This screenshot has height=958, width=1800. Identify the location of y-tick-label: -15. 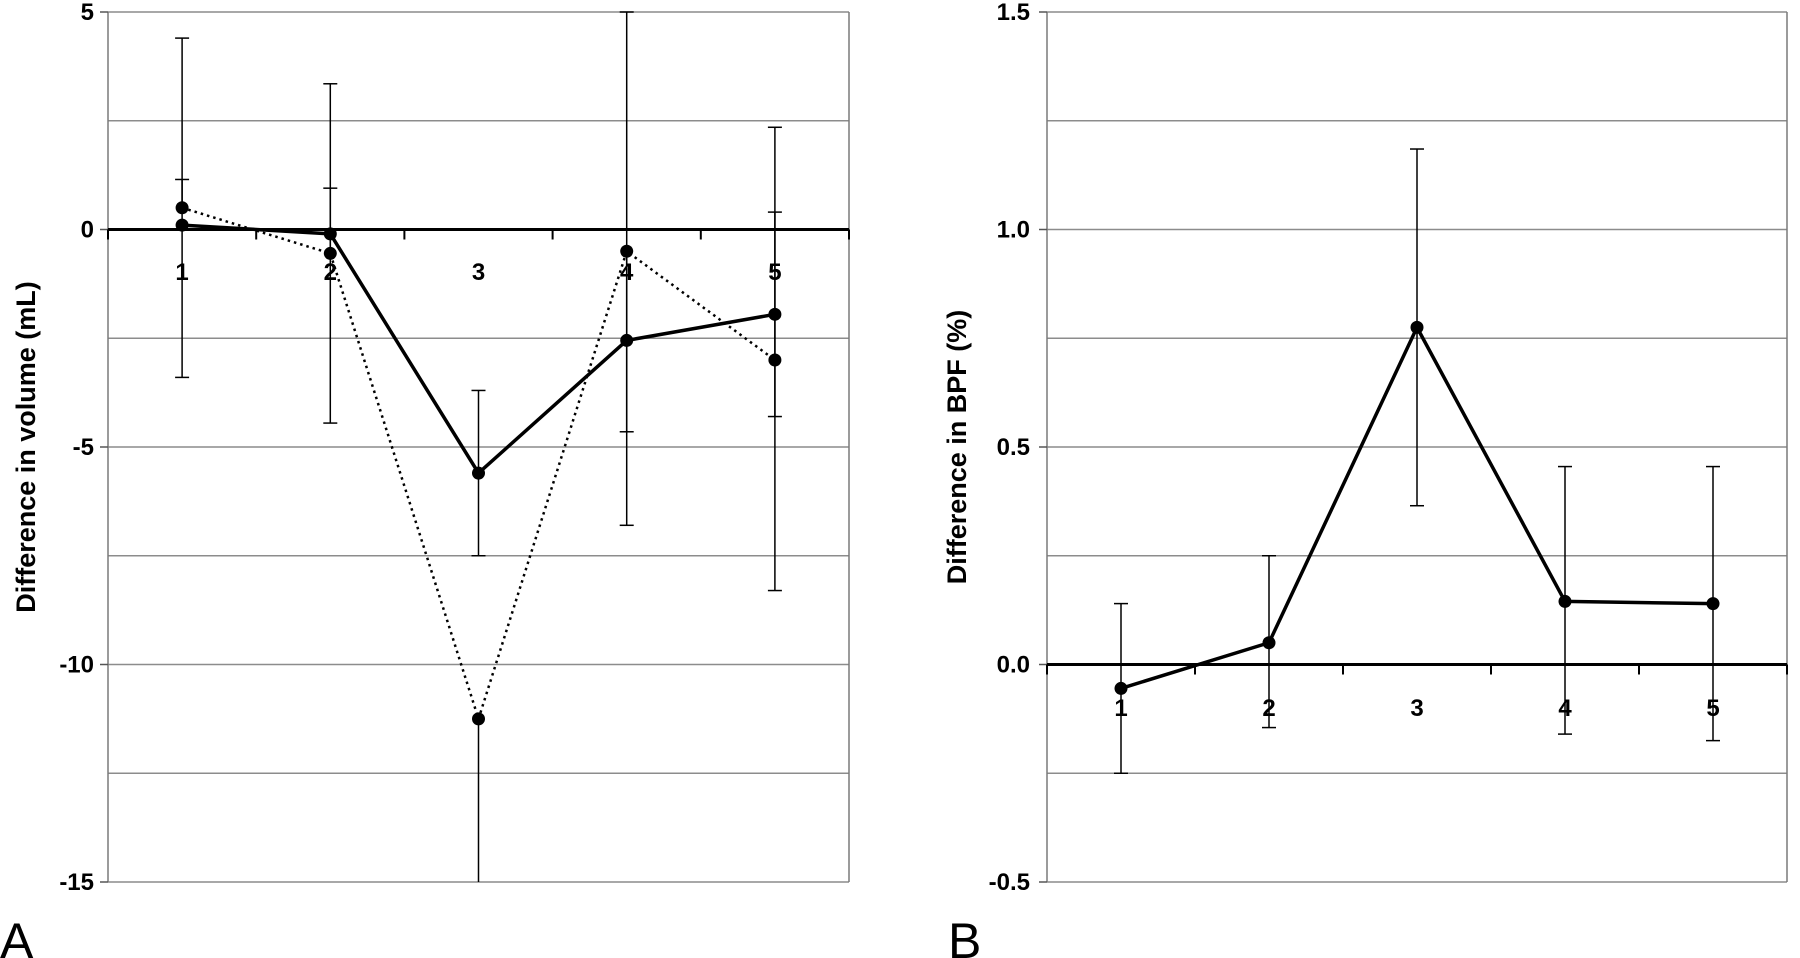
(76, 882).